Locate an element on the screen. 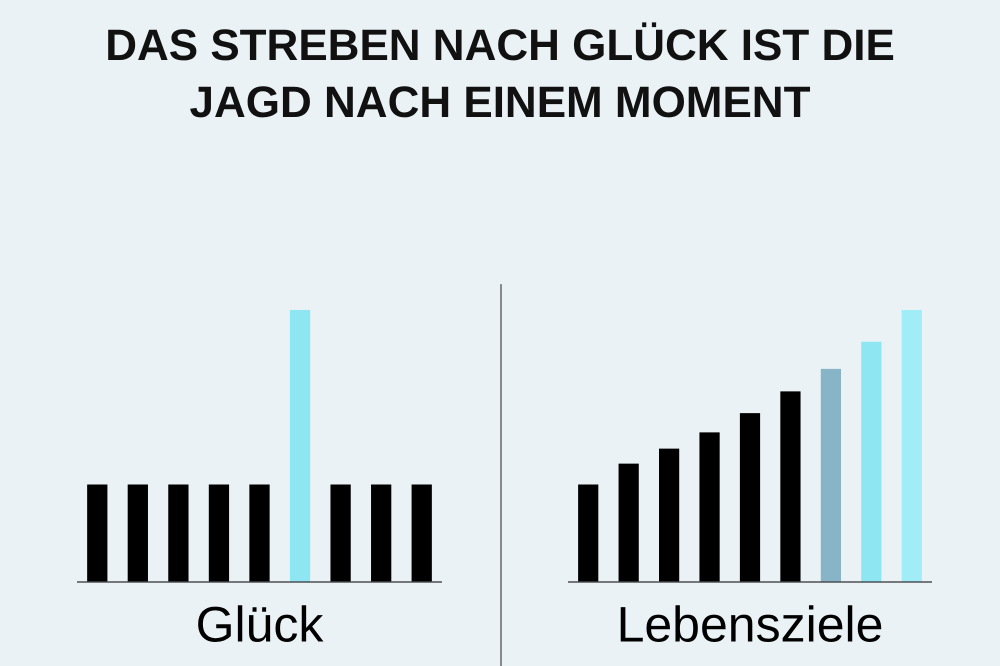  x-axis-title: Glück is located at coordinates (260, 624).